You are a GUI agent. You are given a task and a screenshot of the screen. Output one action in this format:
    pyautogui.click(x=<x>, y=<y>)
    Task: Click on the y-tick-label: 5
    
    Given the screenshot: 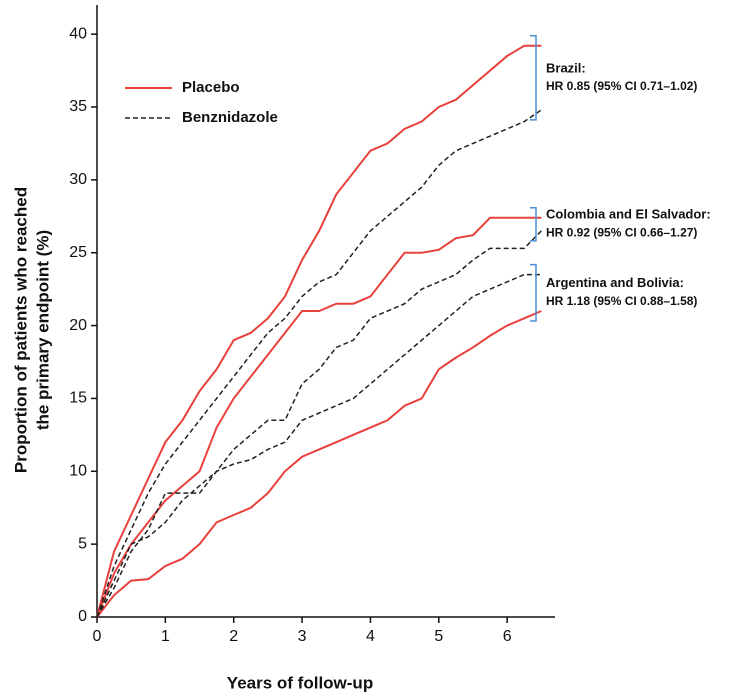 What is the action you would take?
    pyautogui.click(x=82, y=543)
    